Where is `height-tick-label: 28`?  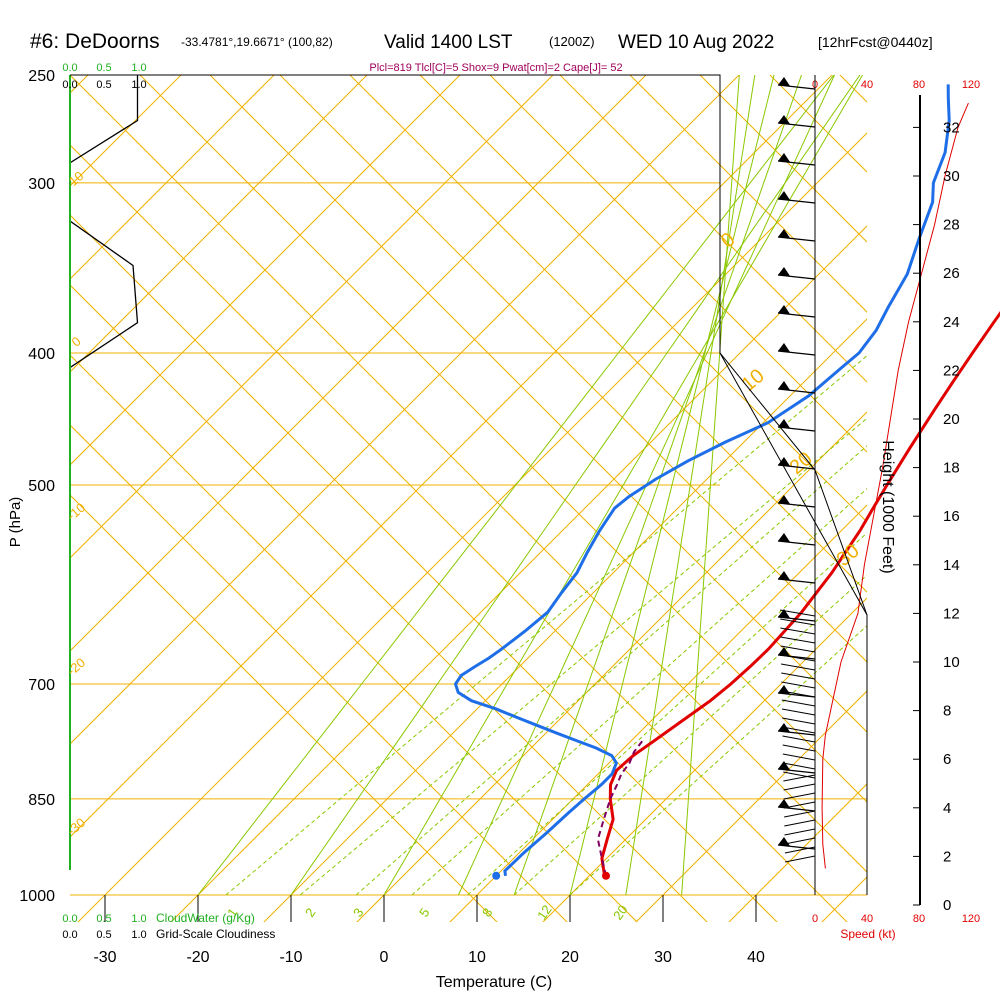 height-tick-label: 28 is located at coordinates (951, 225).